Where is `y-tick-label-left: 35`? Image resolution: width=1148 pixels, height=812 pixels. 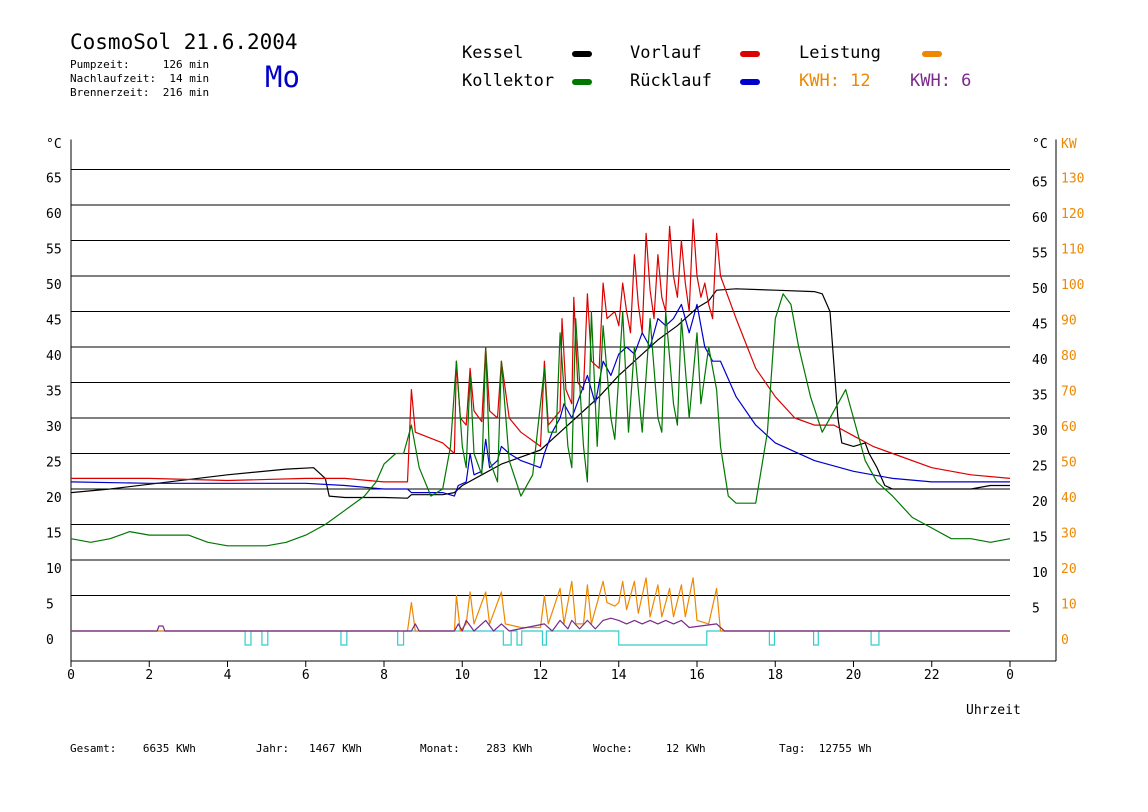
y-tick-label-left: 35 is located at coordinates (54, 392).